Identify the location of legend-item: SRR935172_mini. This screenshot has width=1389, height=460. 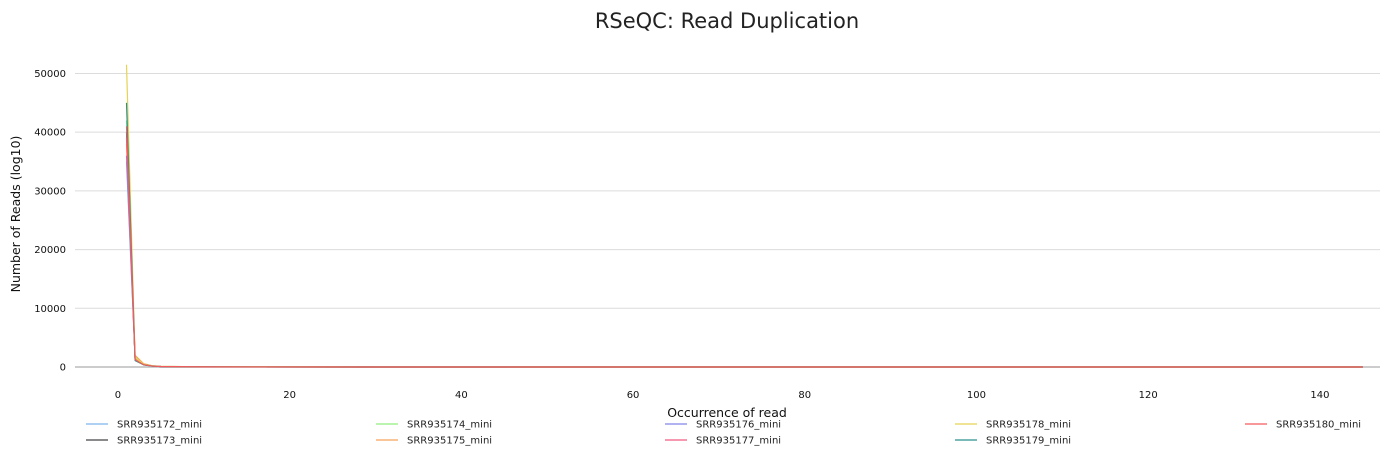
(144, 425).